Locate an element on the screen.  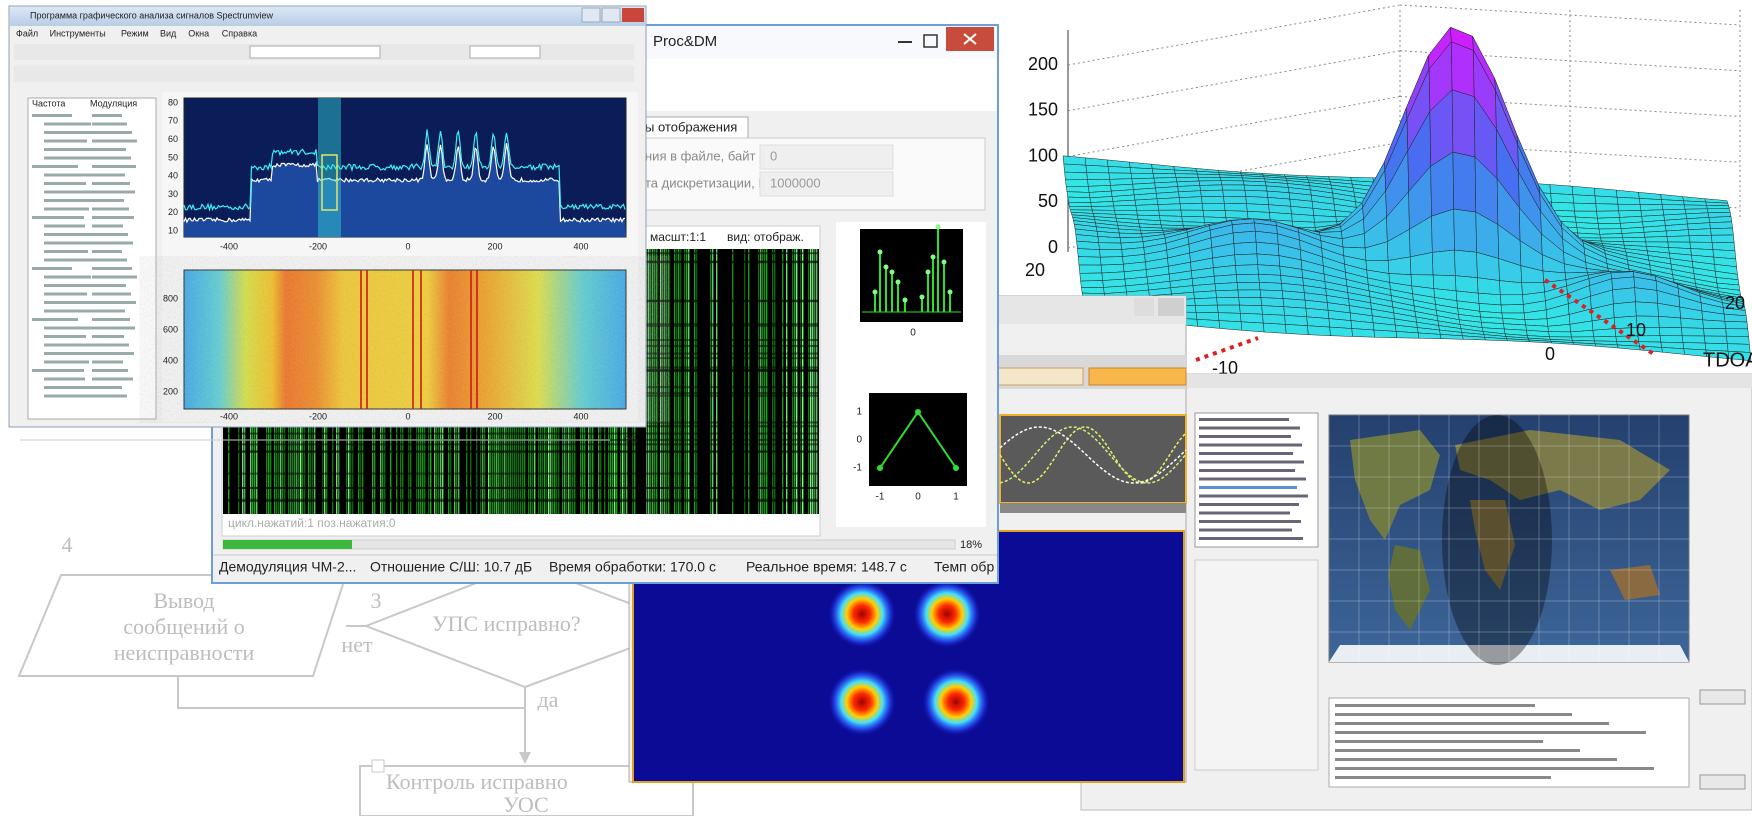
triangle-point is located at coordinates (956, 468).